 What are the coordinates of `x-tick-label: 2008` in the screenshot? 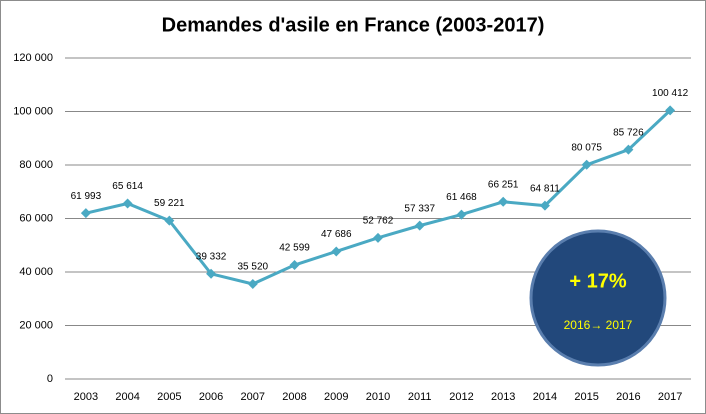 It's located at (294, 397).